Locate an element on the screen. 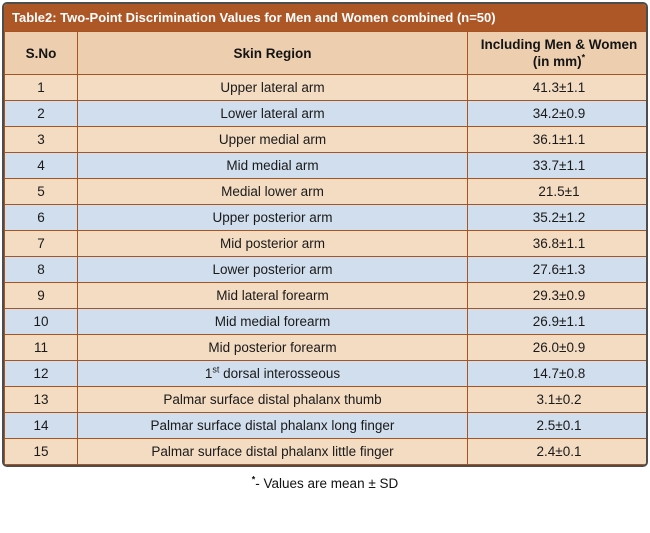  cell-value: 2.5±0.1 is located at coordinates (556, 425).